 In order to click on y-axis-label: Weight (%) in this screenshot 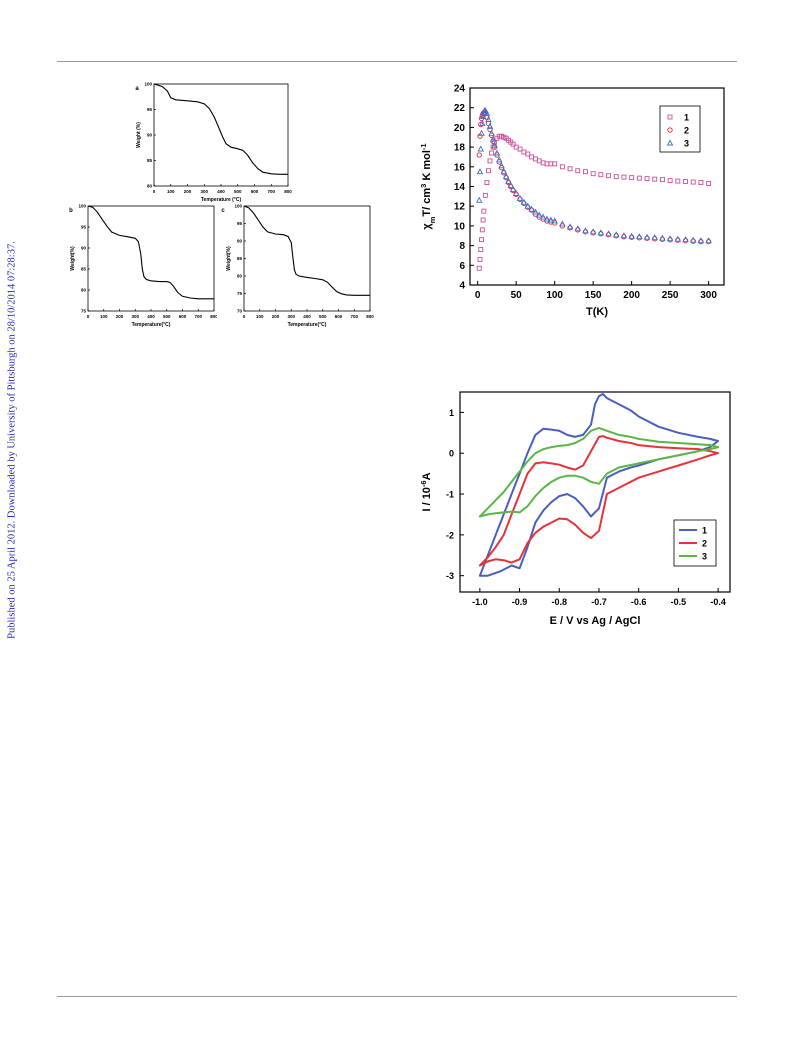, I will do `click(139, 135)`.